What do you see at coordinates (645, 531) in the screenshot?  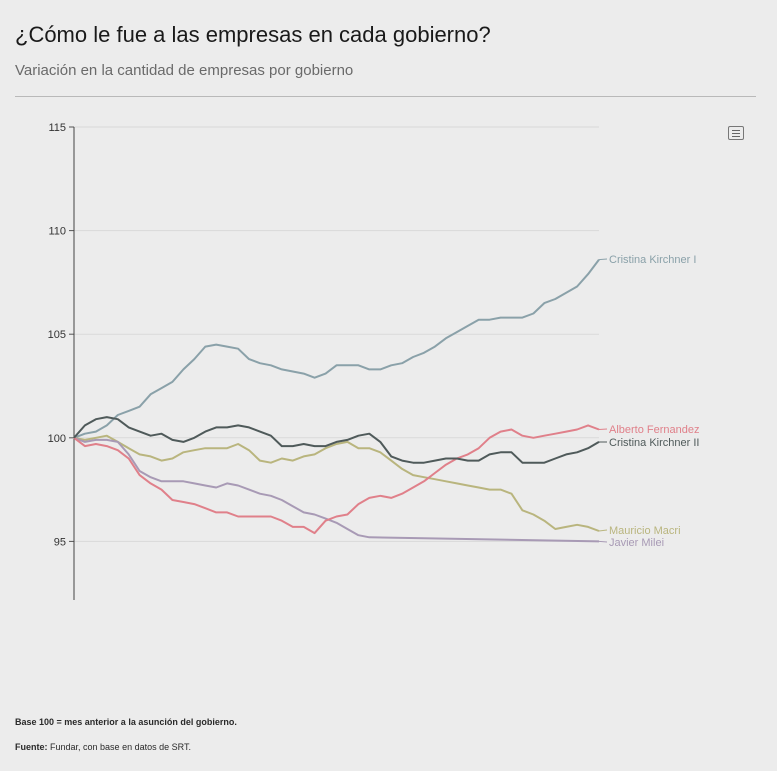 I see `series-label: Mauricio Macri` at bounding box center [645, 531].